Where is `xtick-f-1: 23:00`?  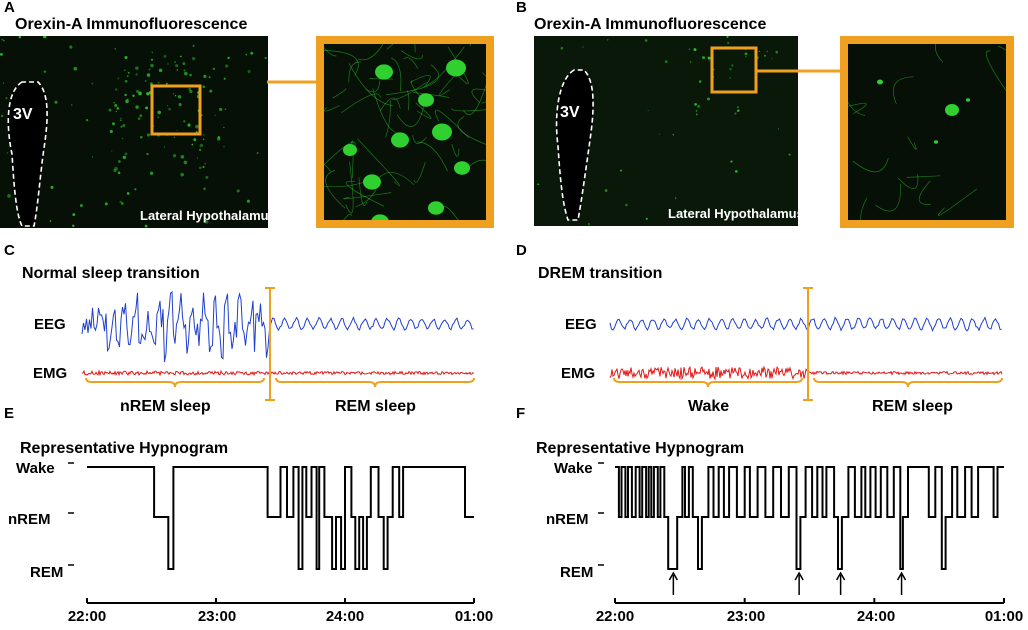
xtick-f-1: 23:00 is located at coordinates (746, 616).